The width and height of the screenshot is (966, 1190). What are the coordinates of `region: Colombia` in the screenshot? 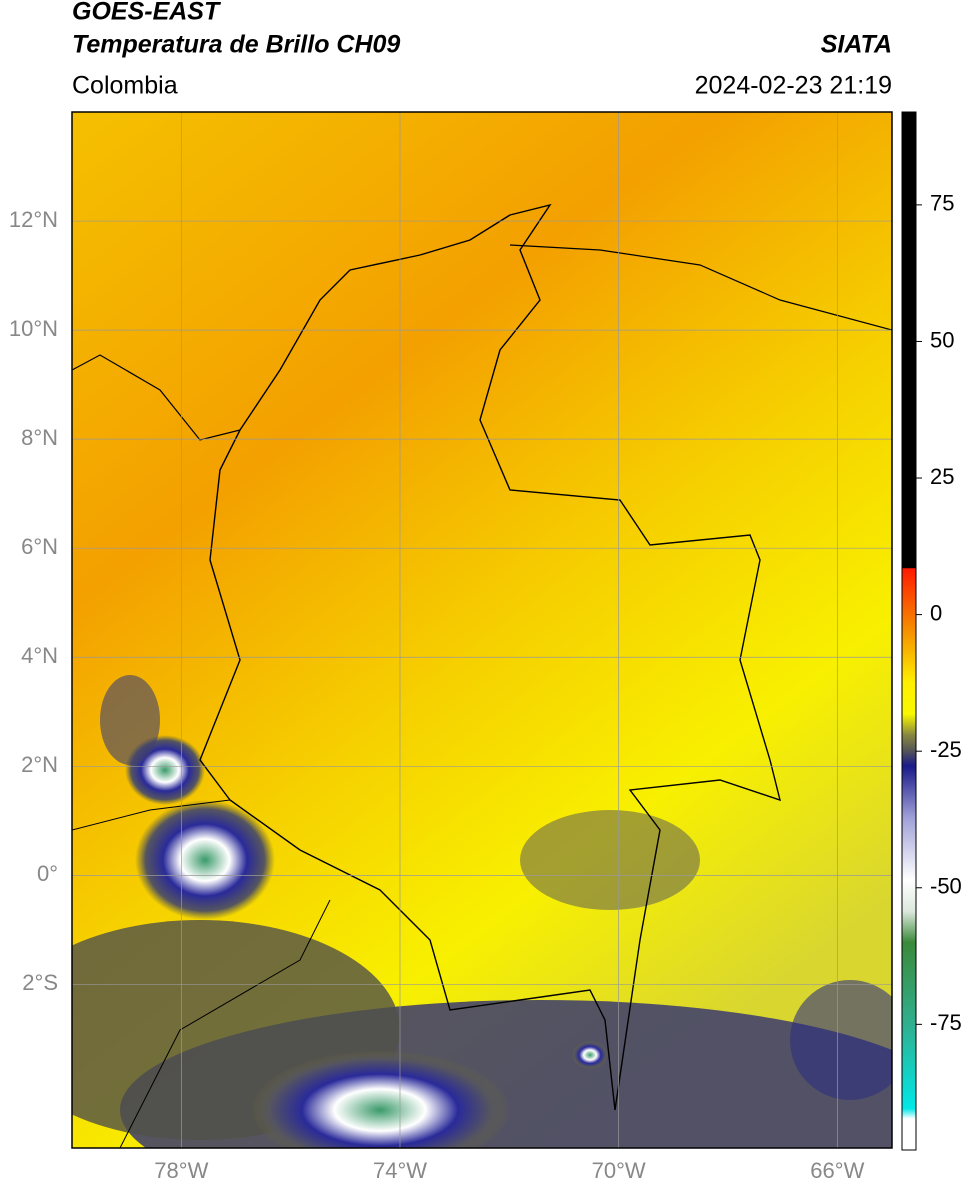 It's located at (125, 86).